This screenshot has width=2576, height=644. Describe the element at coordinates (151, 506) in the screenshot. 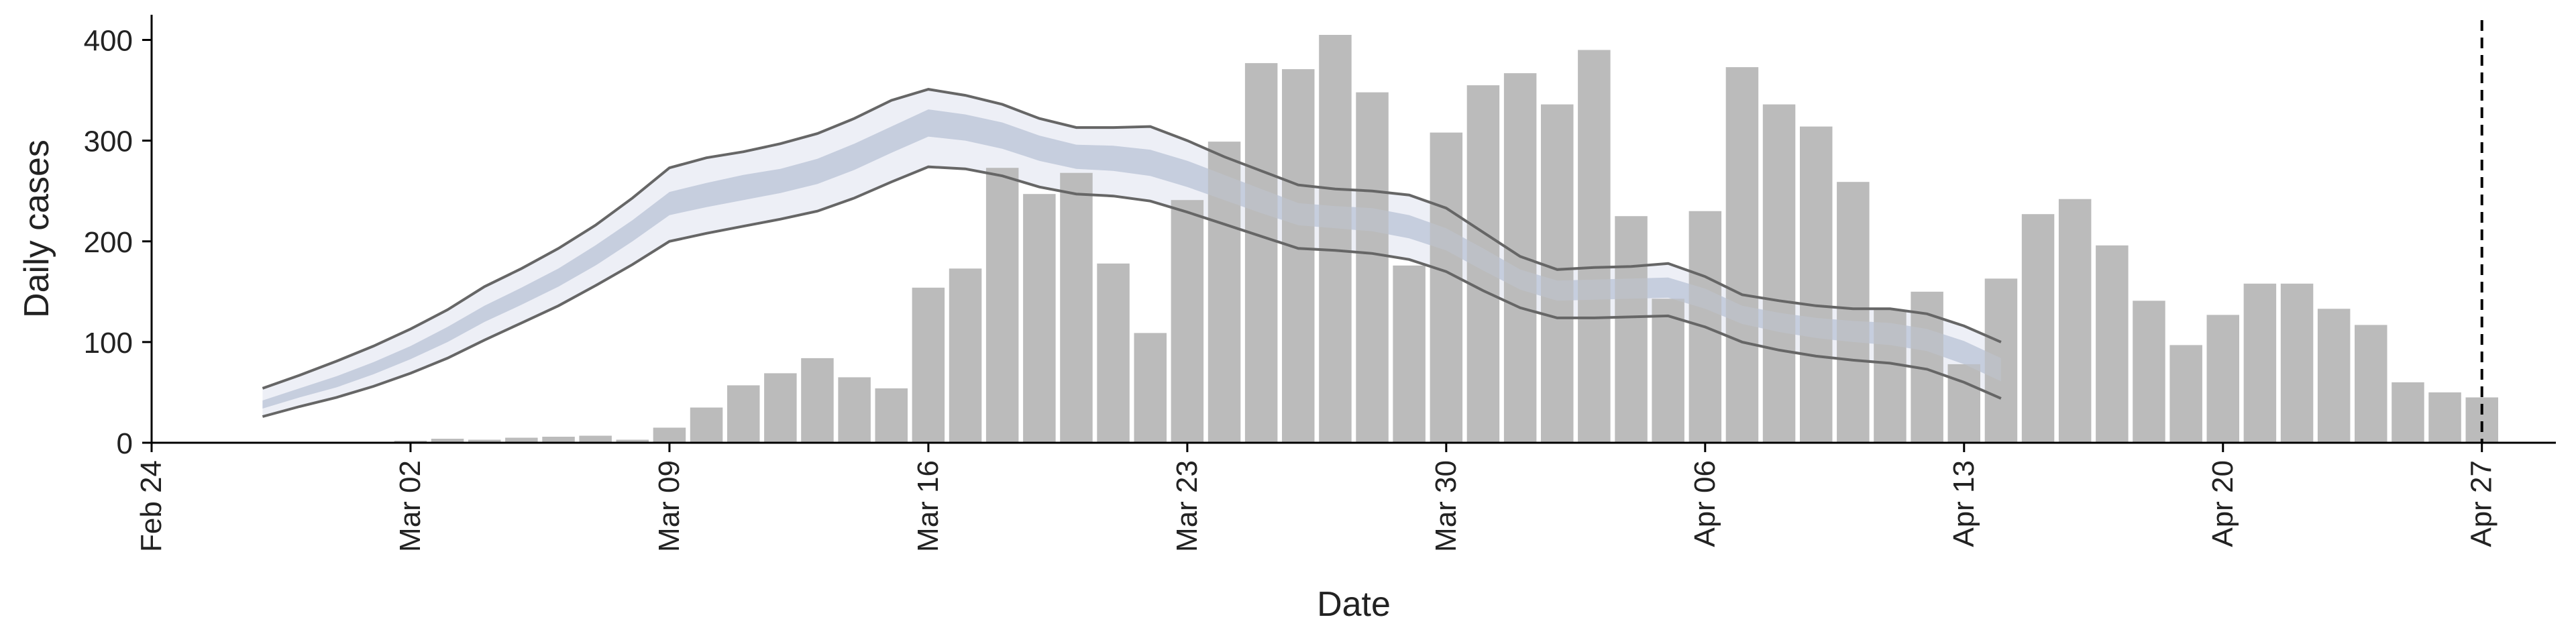

I see `x-tick-label: Feb 24` at that location.